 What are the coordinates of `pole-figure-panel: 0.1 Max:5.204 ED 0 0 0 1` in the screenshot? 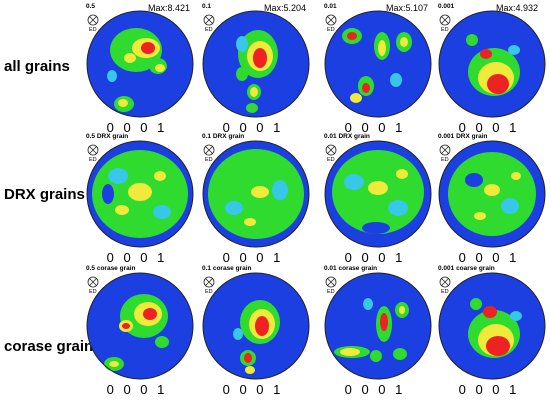 It's located at (253, 70).